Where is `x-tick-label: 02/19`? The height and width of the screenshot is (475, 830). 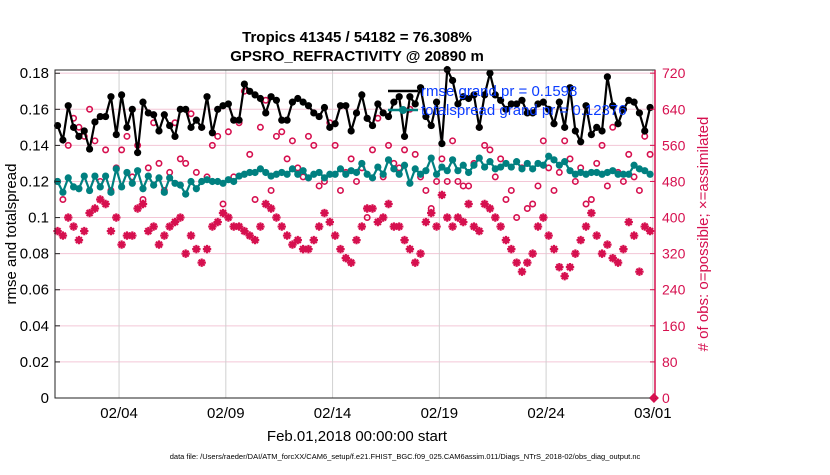
x-tick-label: 02/19 is located at coordinates (440, 413).